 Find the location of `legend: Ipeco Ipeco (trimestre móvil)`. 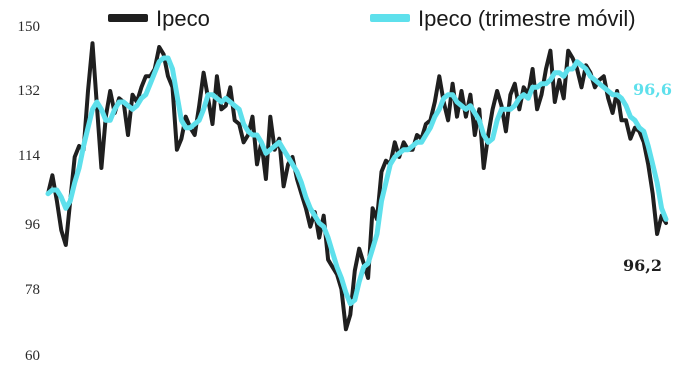

legend: Ipeco Ipeco (trimestre móvil) is located at coordinates (372, 18).